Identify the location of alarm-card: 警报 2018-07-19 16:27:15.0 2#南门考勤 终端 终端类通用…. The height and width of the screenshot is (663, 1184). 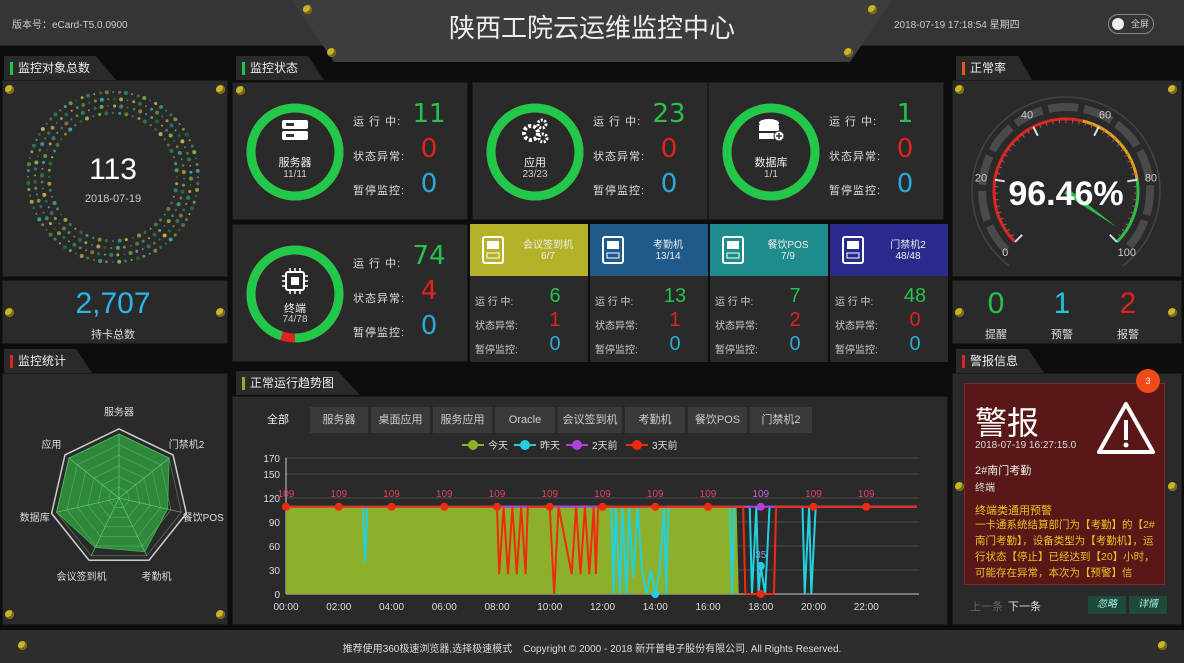
(1064, 484).